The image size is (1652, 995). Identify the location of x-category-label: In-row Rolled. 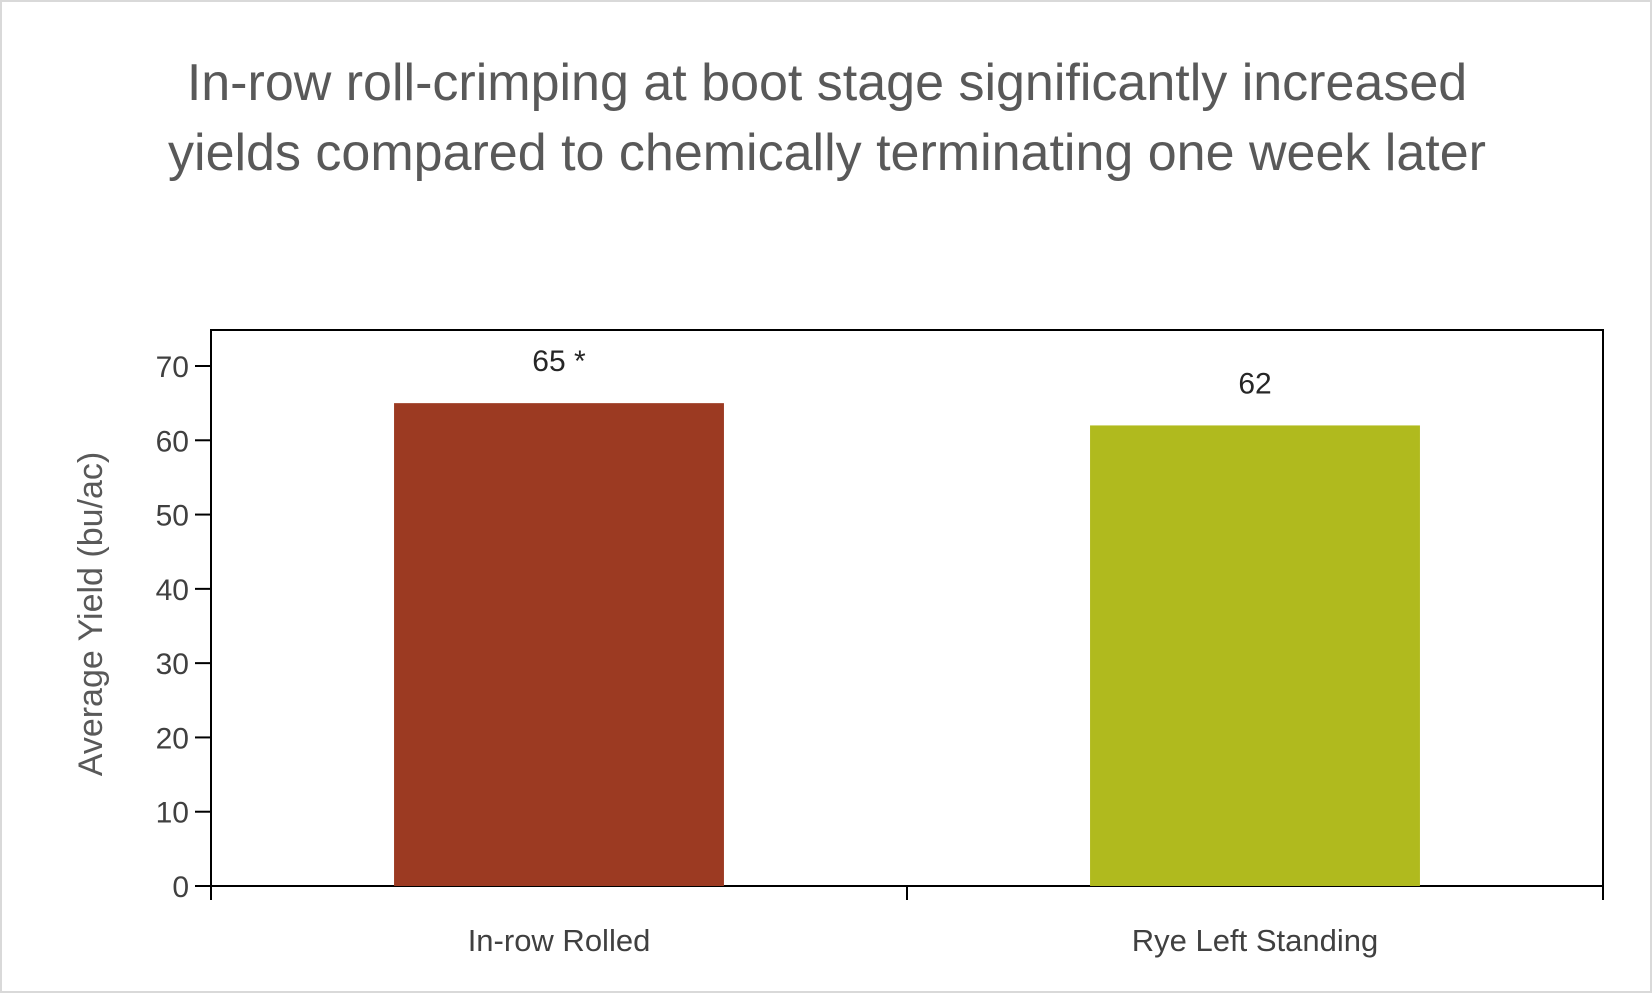
(559, 940).